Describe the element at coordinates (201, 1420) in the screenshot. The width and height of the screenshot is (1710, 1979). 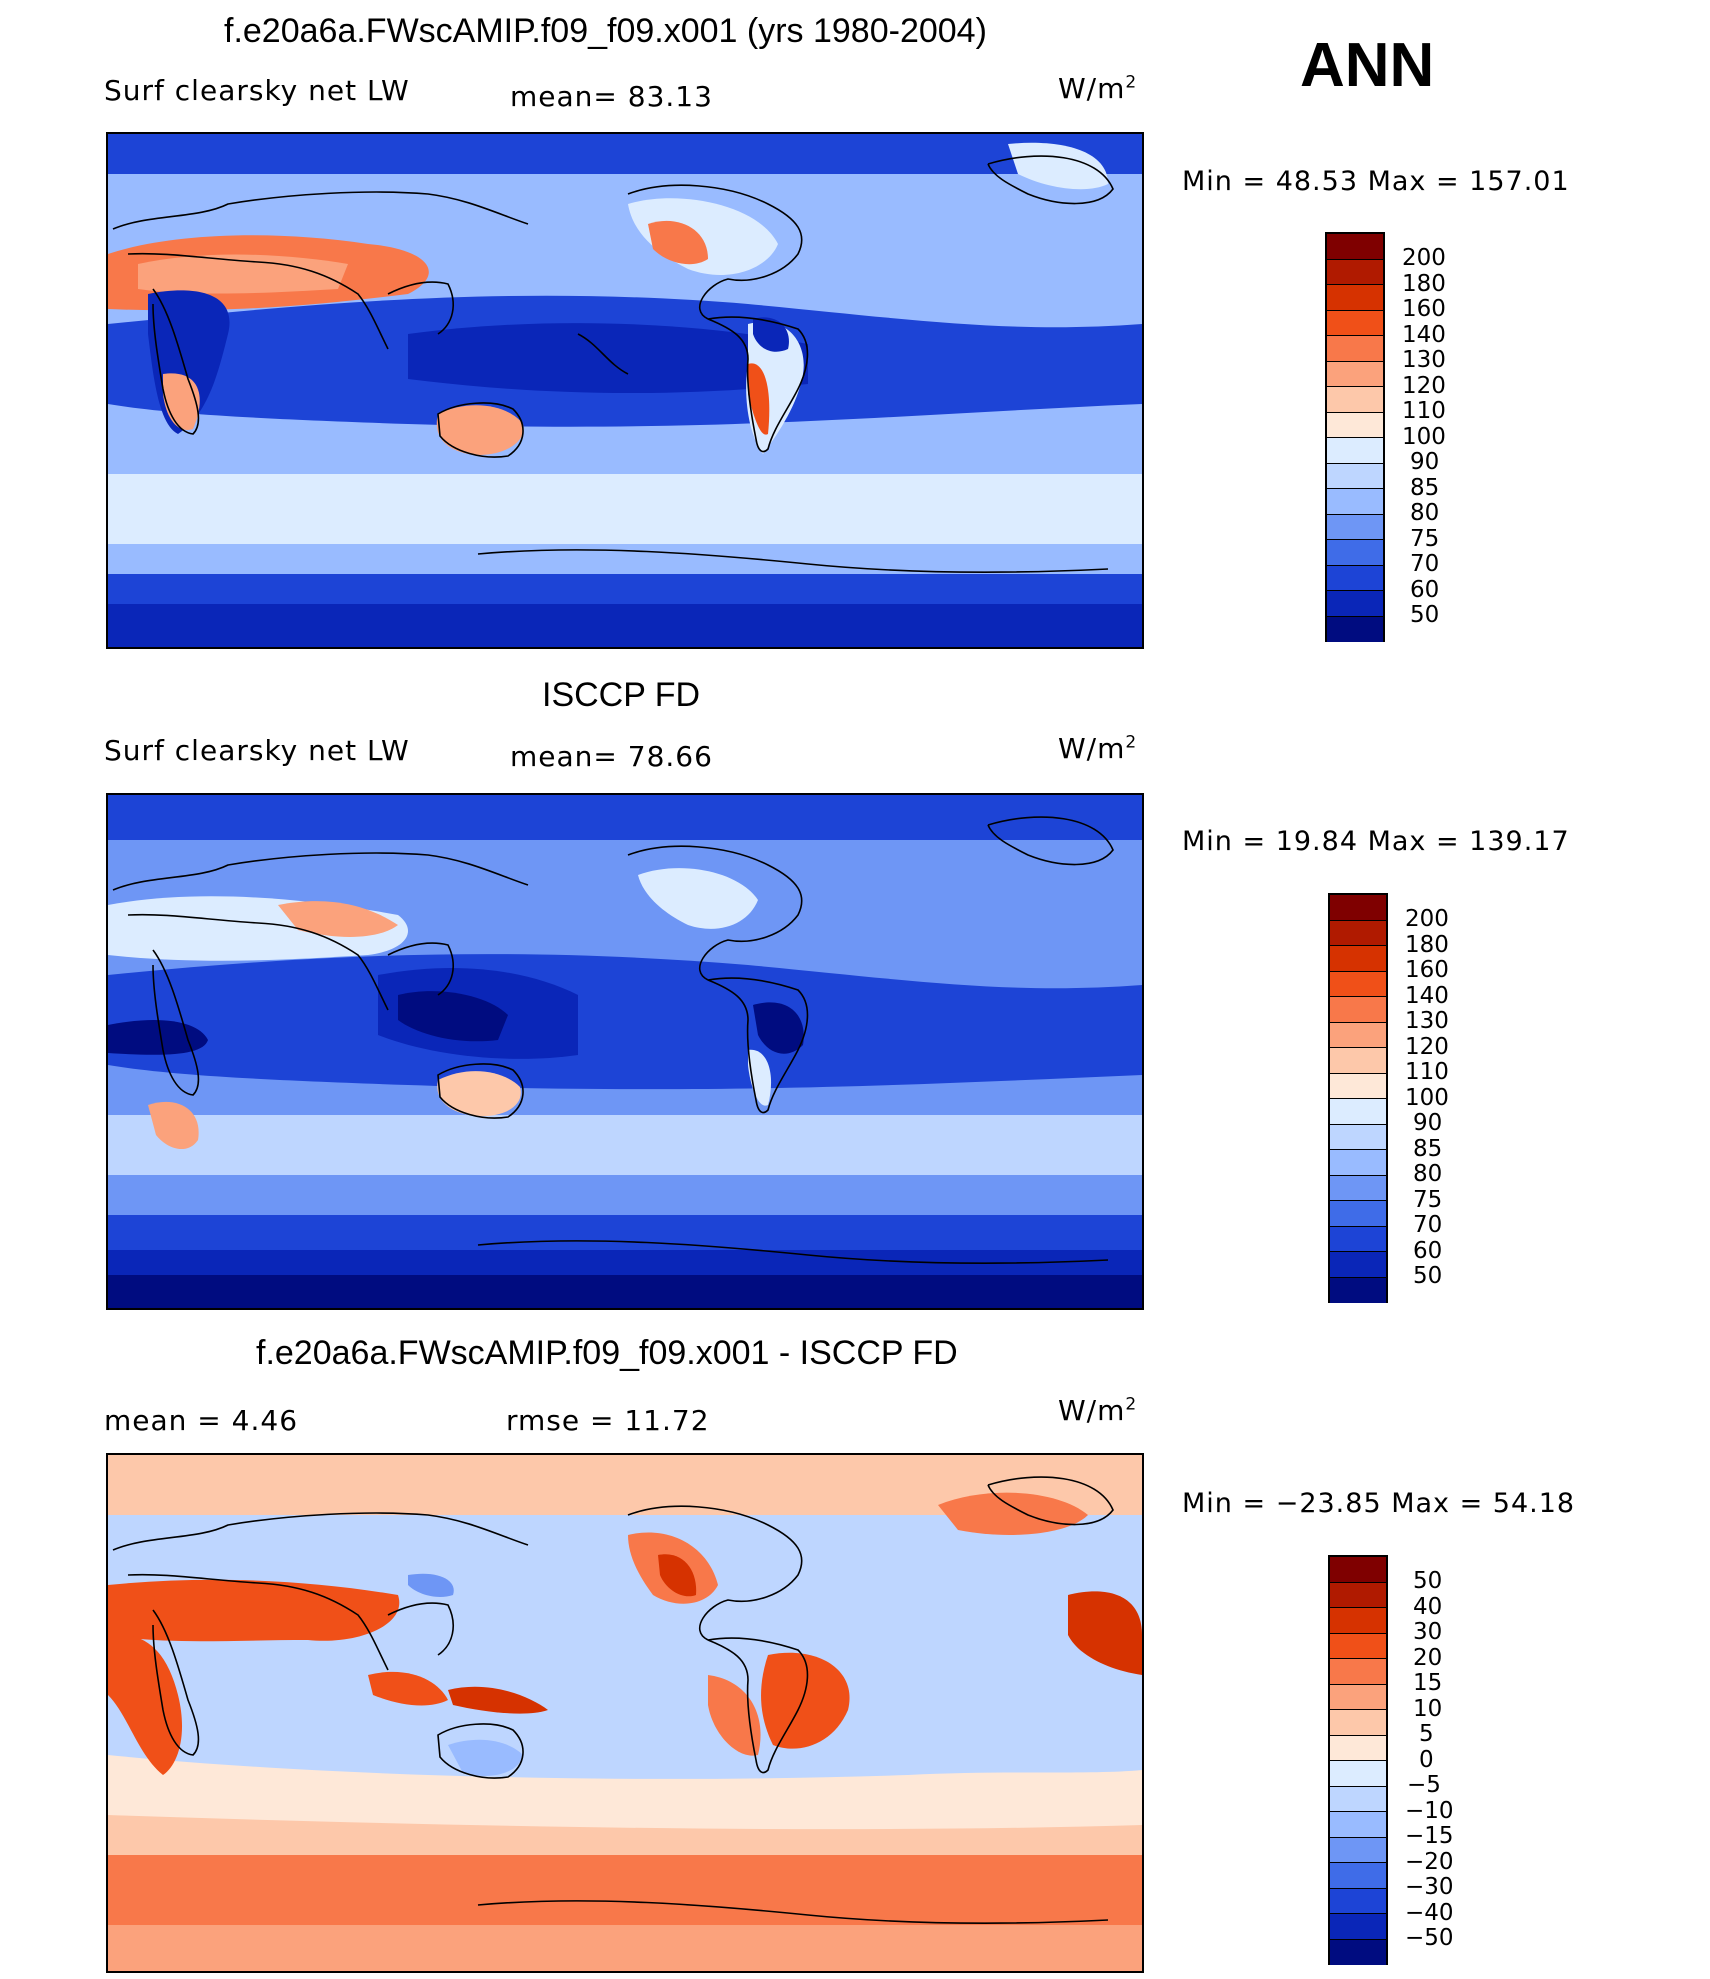
I see `panel3-mean: mean = 4.46` at that location.